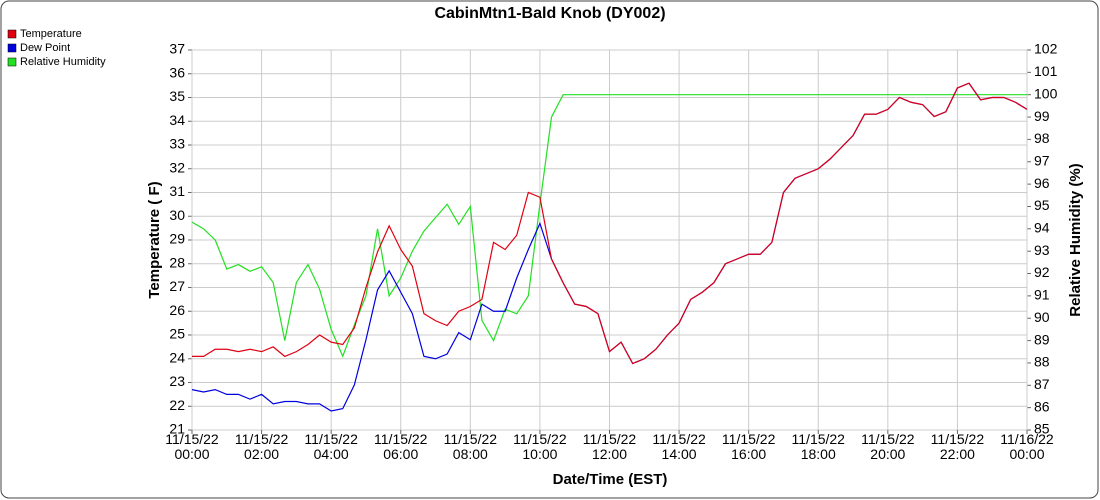 This screenshot has height=500, width=1100. I want to click on x-tick-label: 11/15/22 00:00, so click(192, 446).